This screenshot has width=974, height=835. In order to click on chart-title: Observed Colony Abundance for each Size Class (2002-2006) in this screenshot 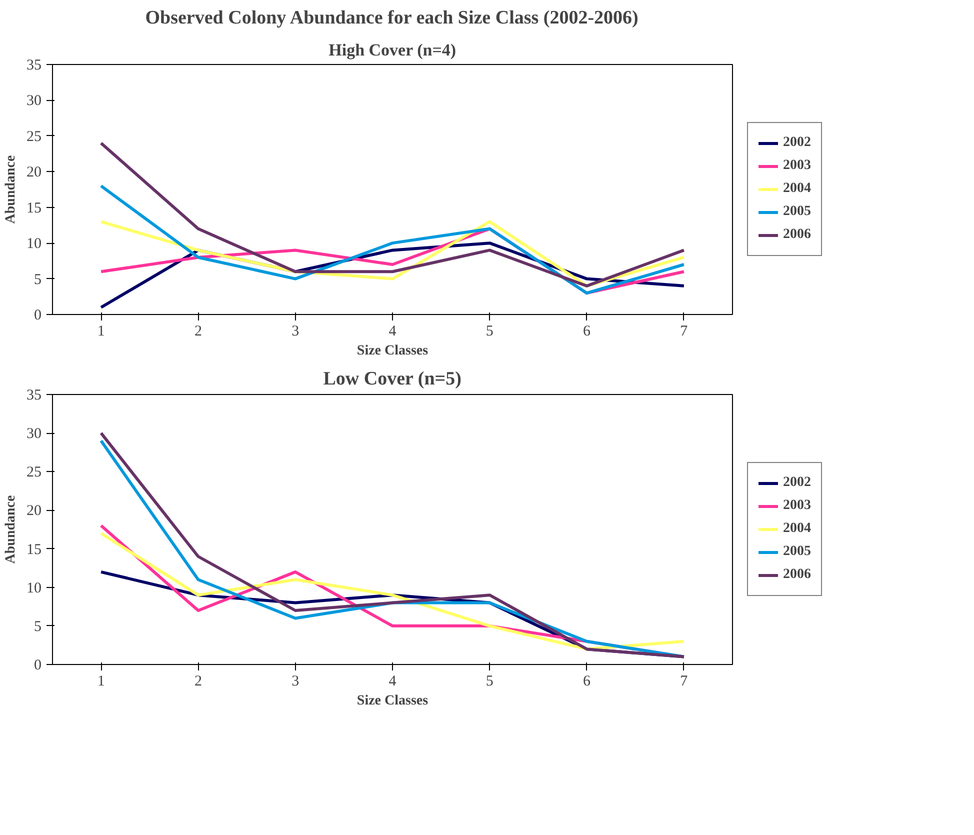, I will do `click(391, 18)`.